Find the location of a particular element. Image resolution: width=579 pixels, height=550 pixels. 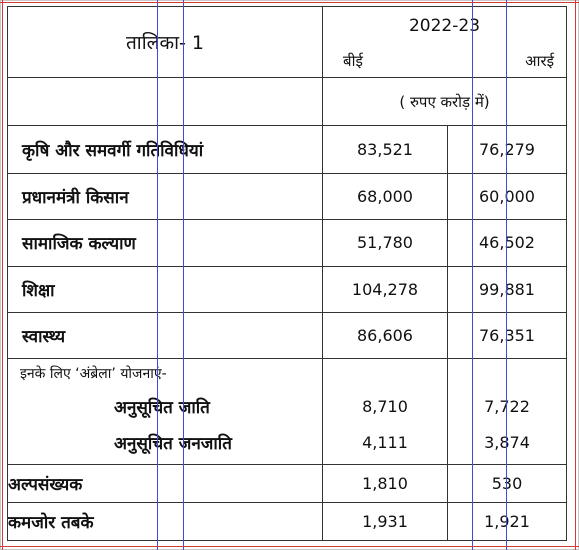

umbrella-row-label: कमजोर तबके is located at coordinates (165, 521).